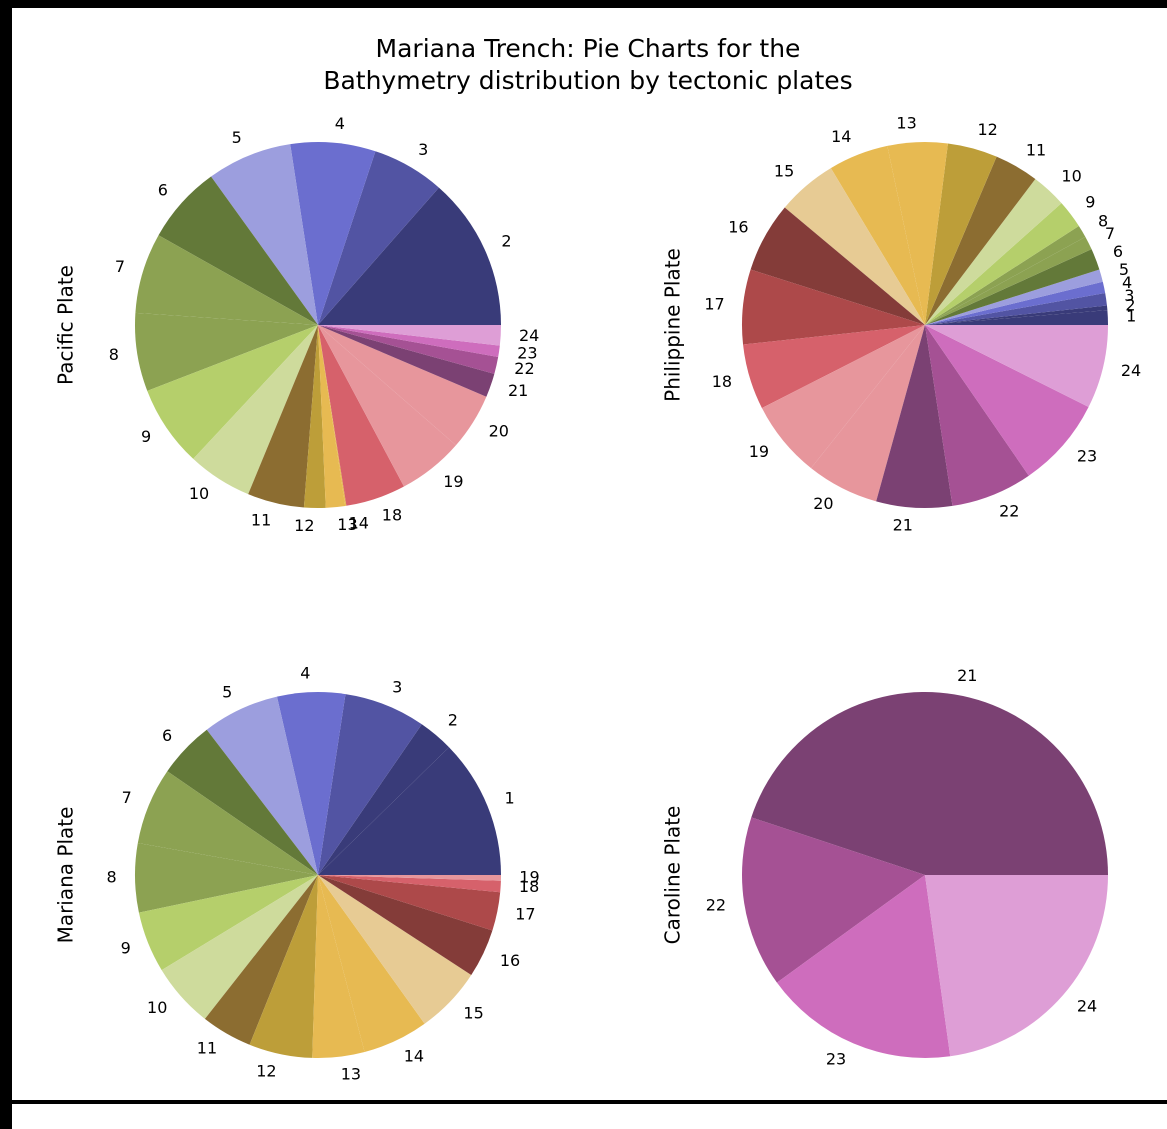 Image resolution: width=1167 pixels, height=1129 pixels. I want to click on y-axis-label: Philippine Plate, so click(673, 325).